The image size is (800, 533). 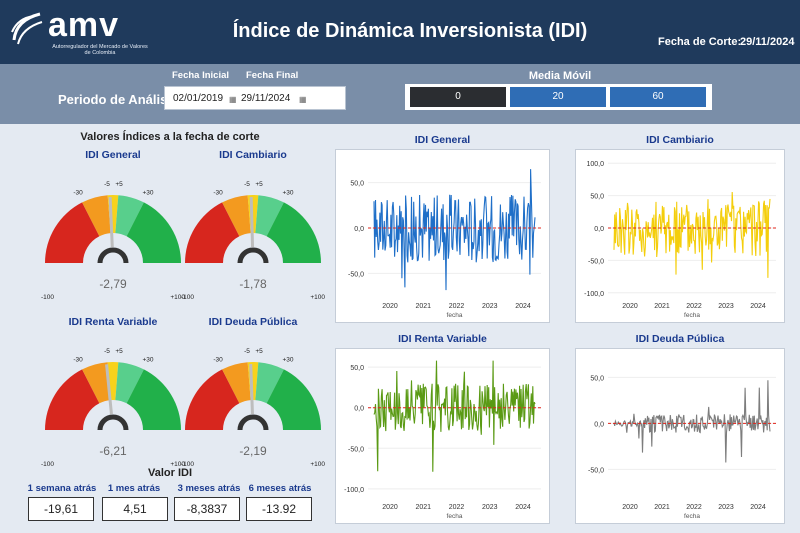 What do you see at coordinates (658, 97) in the screenshot?
I see `moving-average-option-60: 60` at bounding box center [658, 97].